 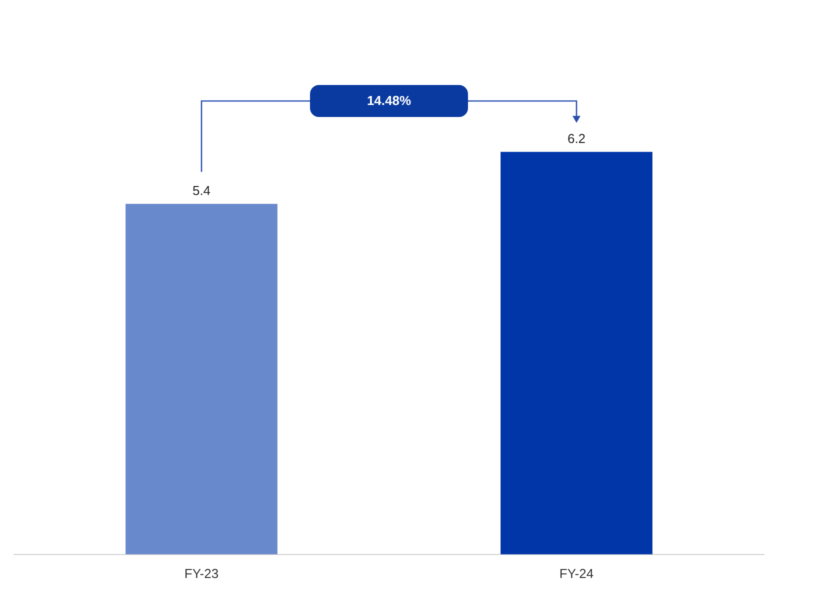 What do you see at coordinates (201, 573) in the screenshot?
I see `x-tick-label: FY-23` at bounding box center [201, 573].